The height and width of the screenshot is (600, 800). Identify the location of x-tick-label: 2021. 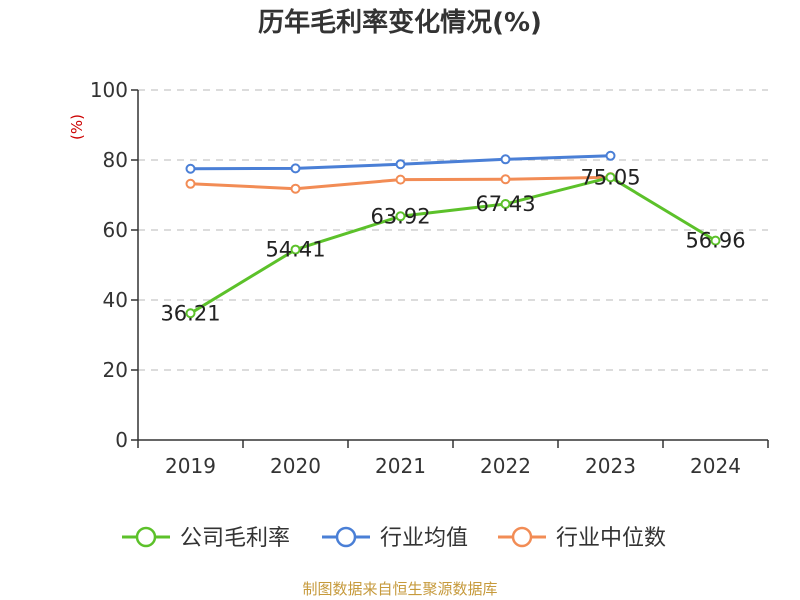
(400, 466).